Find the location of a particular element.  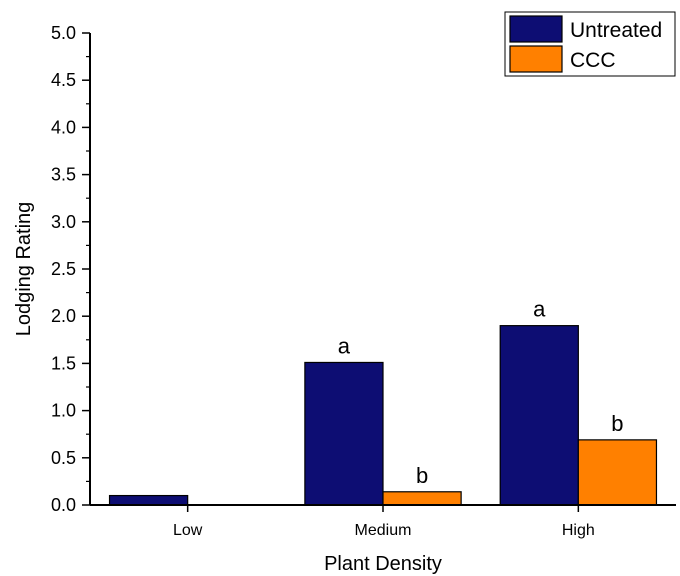

x-ticks-group: Low Medium High is located at coordinates (384, 522).